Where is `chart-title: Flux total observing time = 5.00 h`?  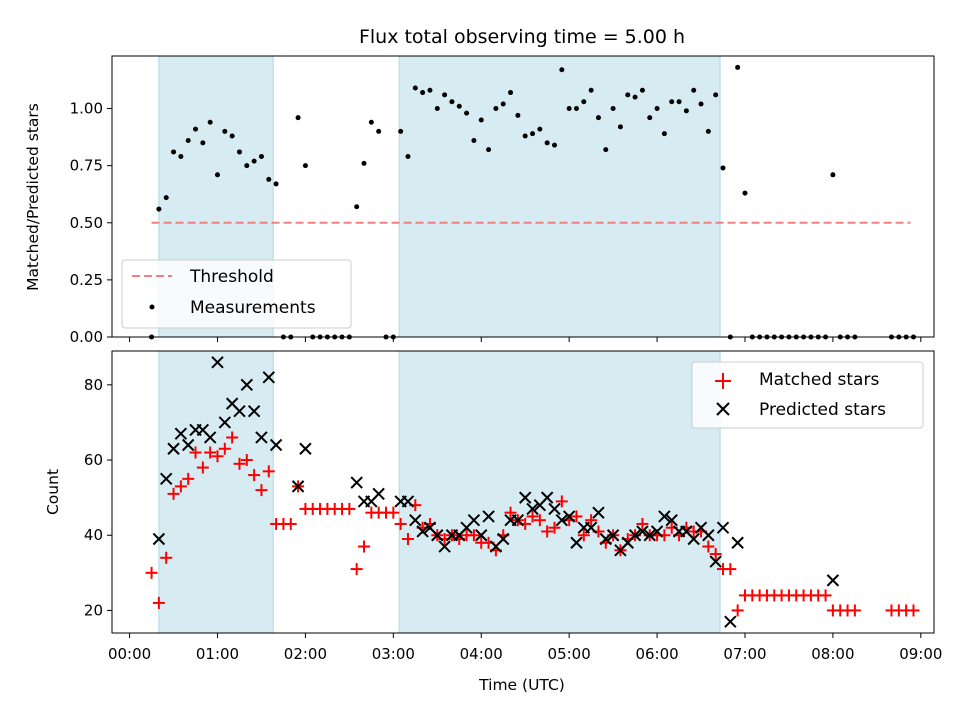 chart-title: Flux total observing time = 5.00 h is located at coordinates (522, 37).